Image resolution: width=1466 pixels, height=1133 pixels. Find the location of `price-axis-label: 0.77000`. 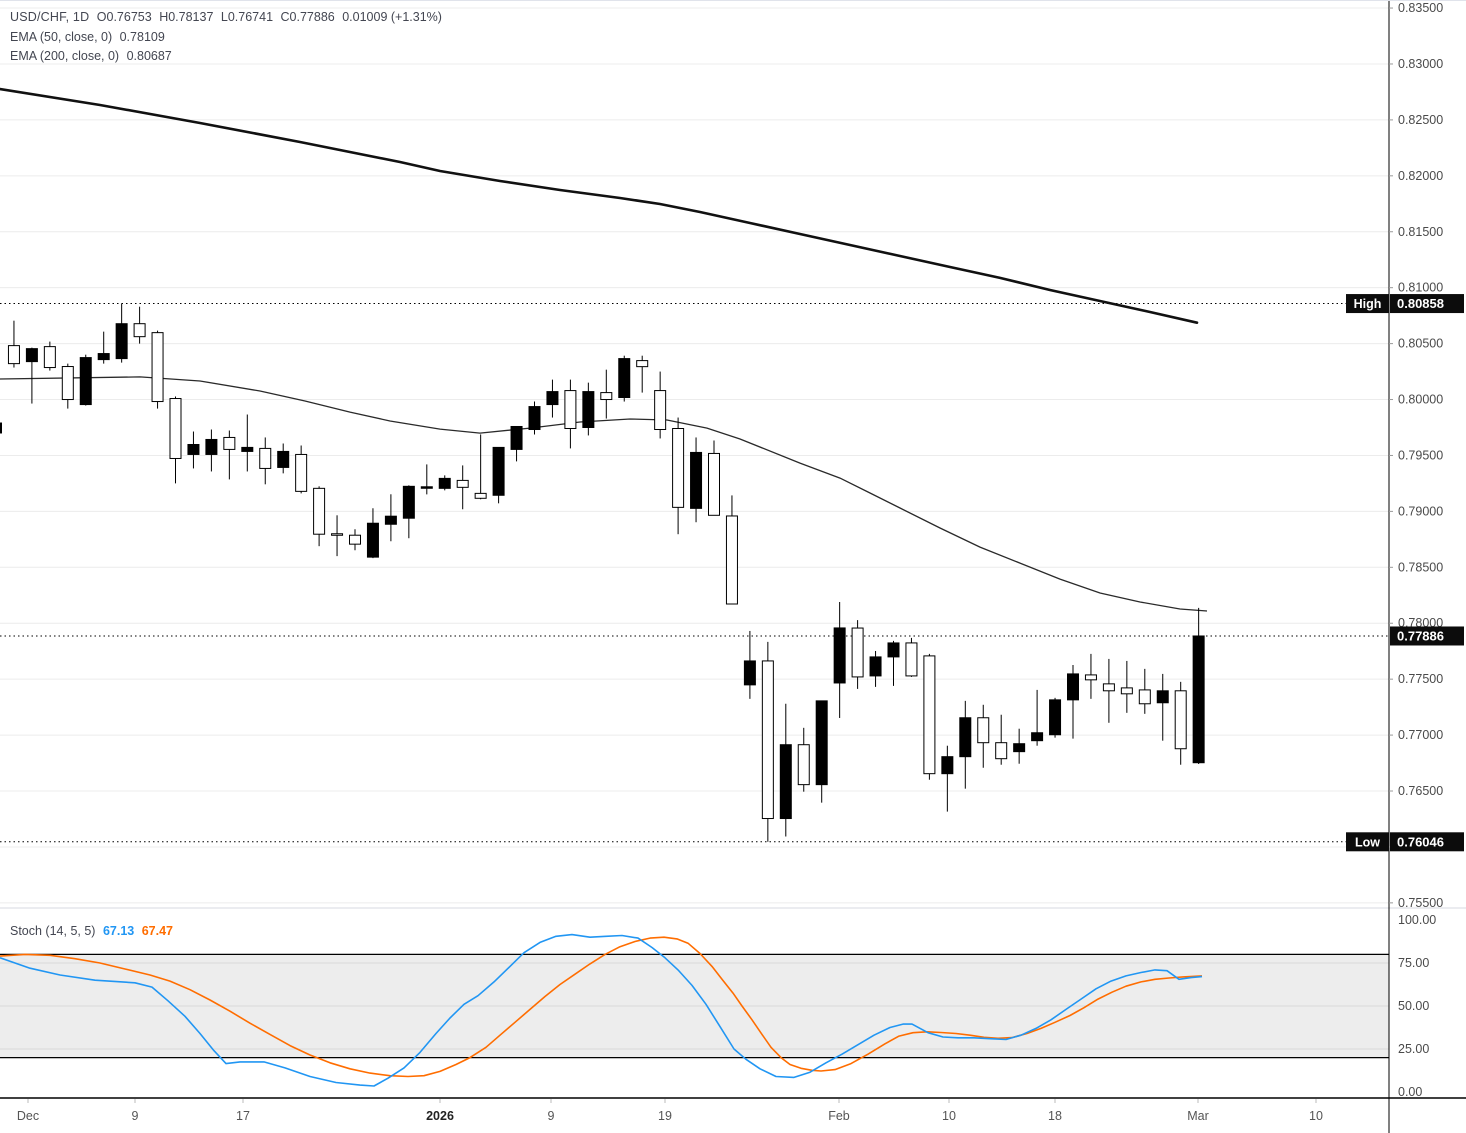

price-axis-label: 0.77000 is located at coordinates (1420, 735).